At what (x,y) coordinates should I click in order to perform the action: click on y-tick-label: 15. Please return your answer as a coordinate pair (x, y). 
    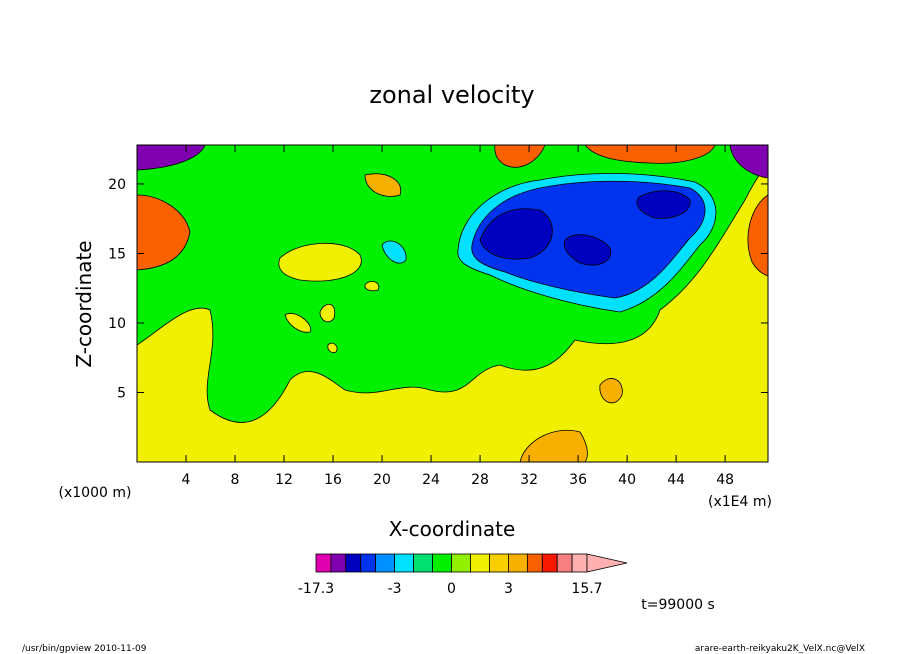
    Looking at the image, I should click on (117, 254).